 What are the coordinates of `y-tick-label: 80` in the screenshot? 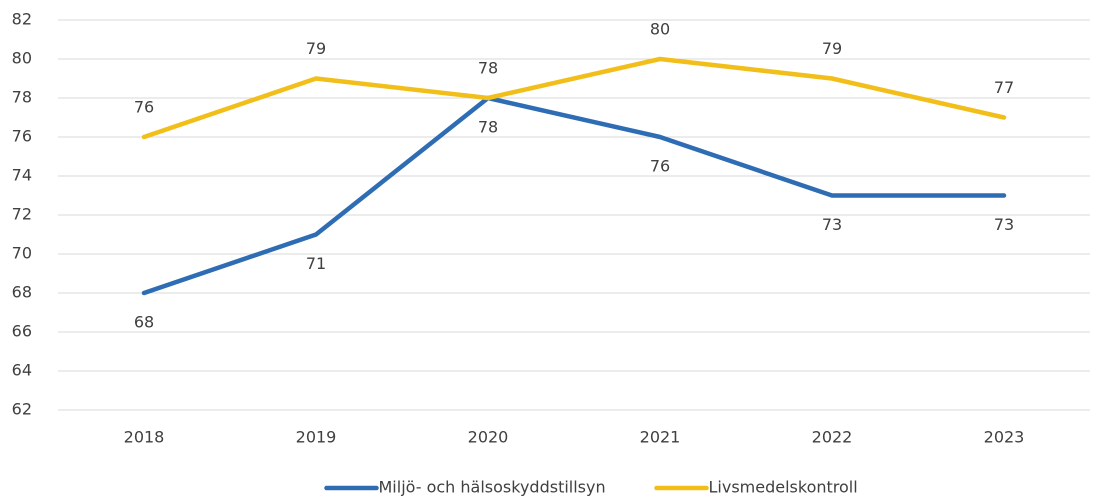 It's located at (22, 58).